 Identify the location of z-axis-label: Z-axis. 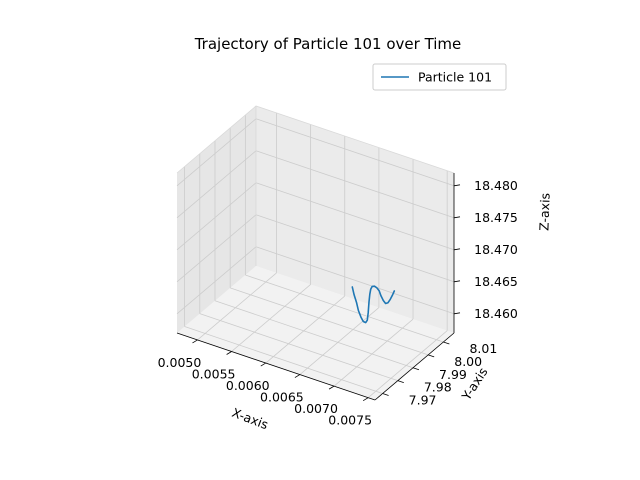
(544, 212).